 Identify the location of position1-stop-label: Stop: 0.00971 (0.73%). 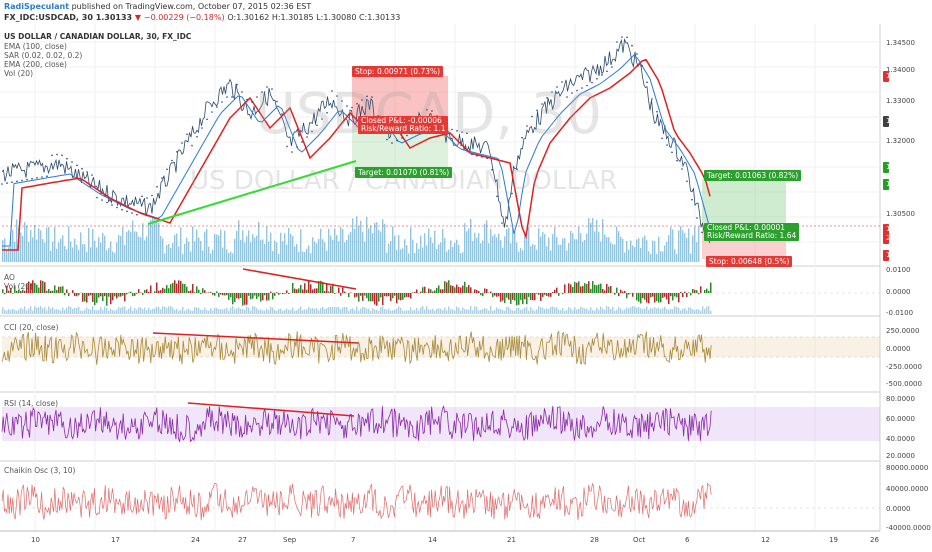
(397, 71).